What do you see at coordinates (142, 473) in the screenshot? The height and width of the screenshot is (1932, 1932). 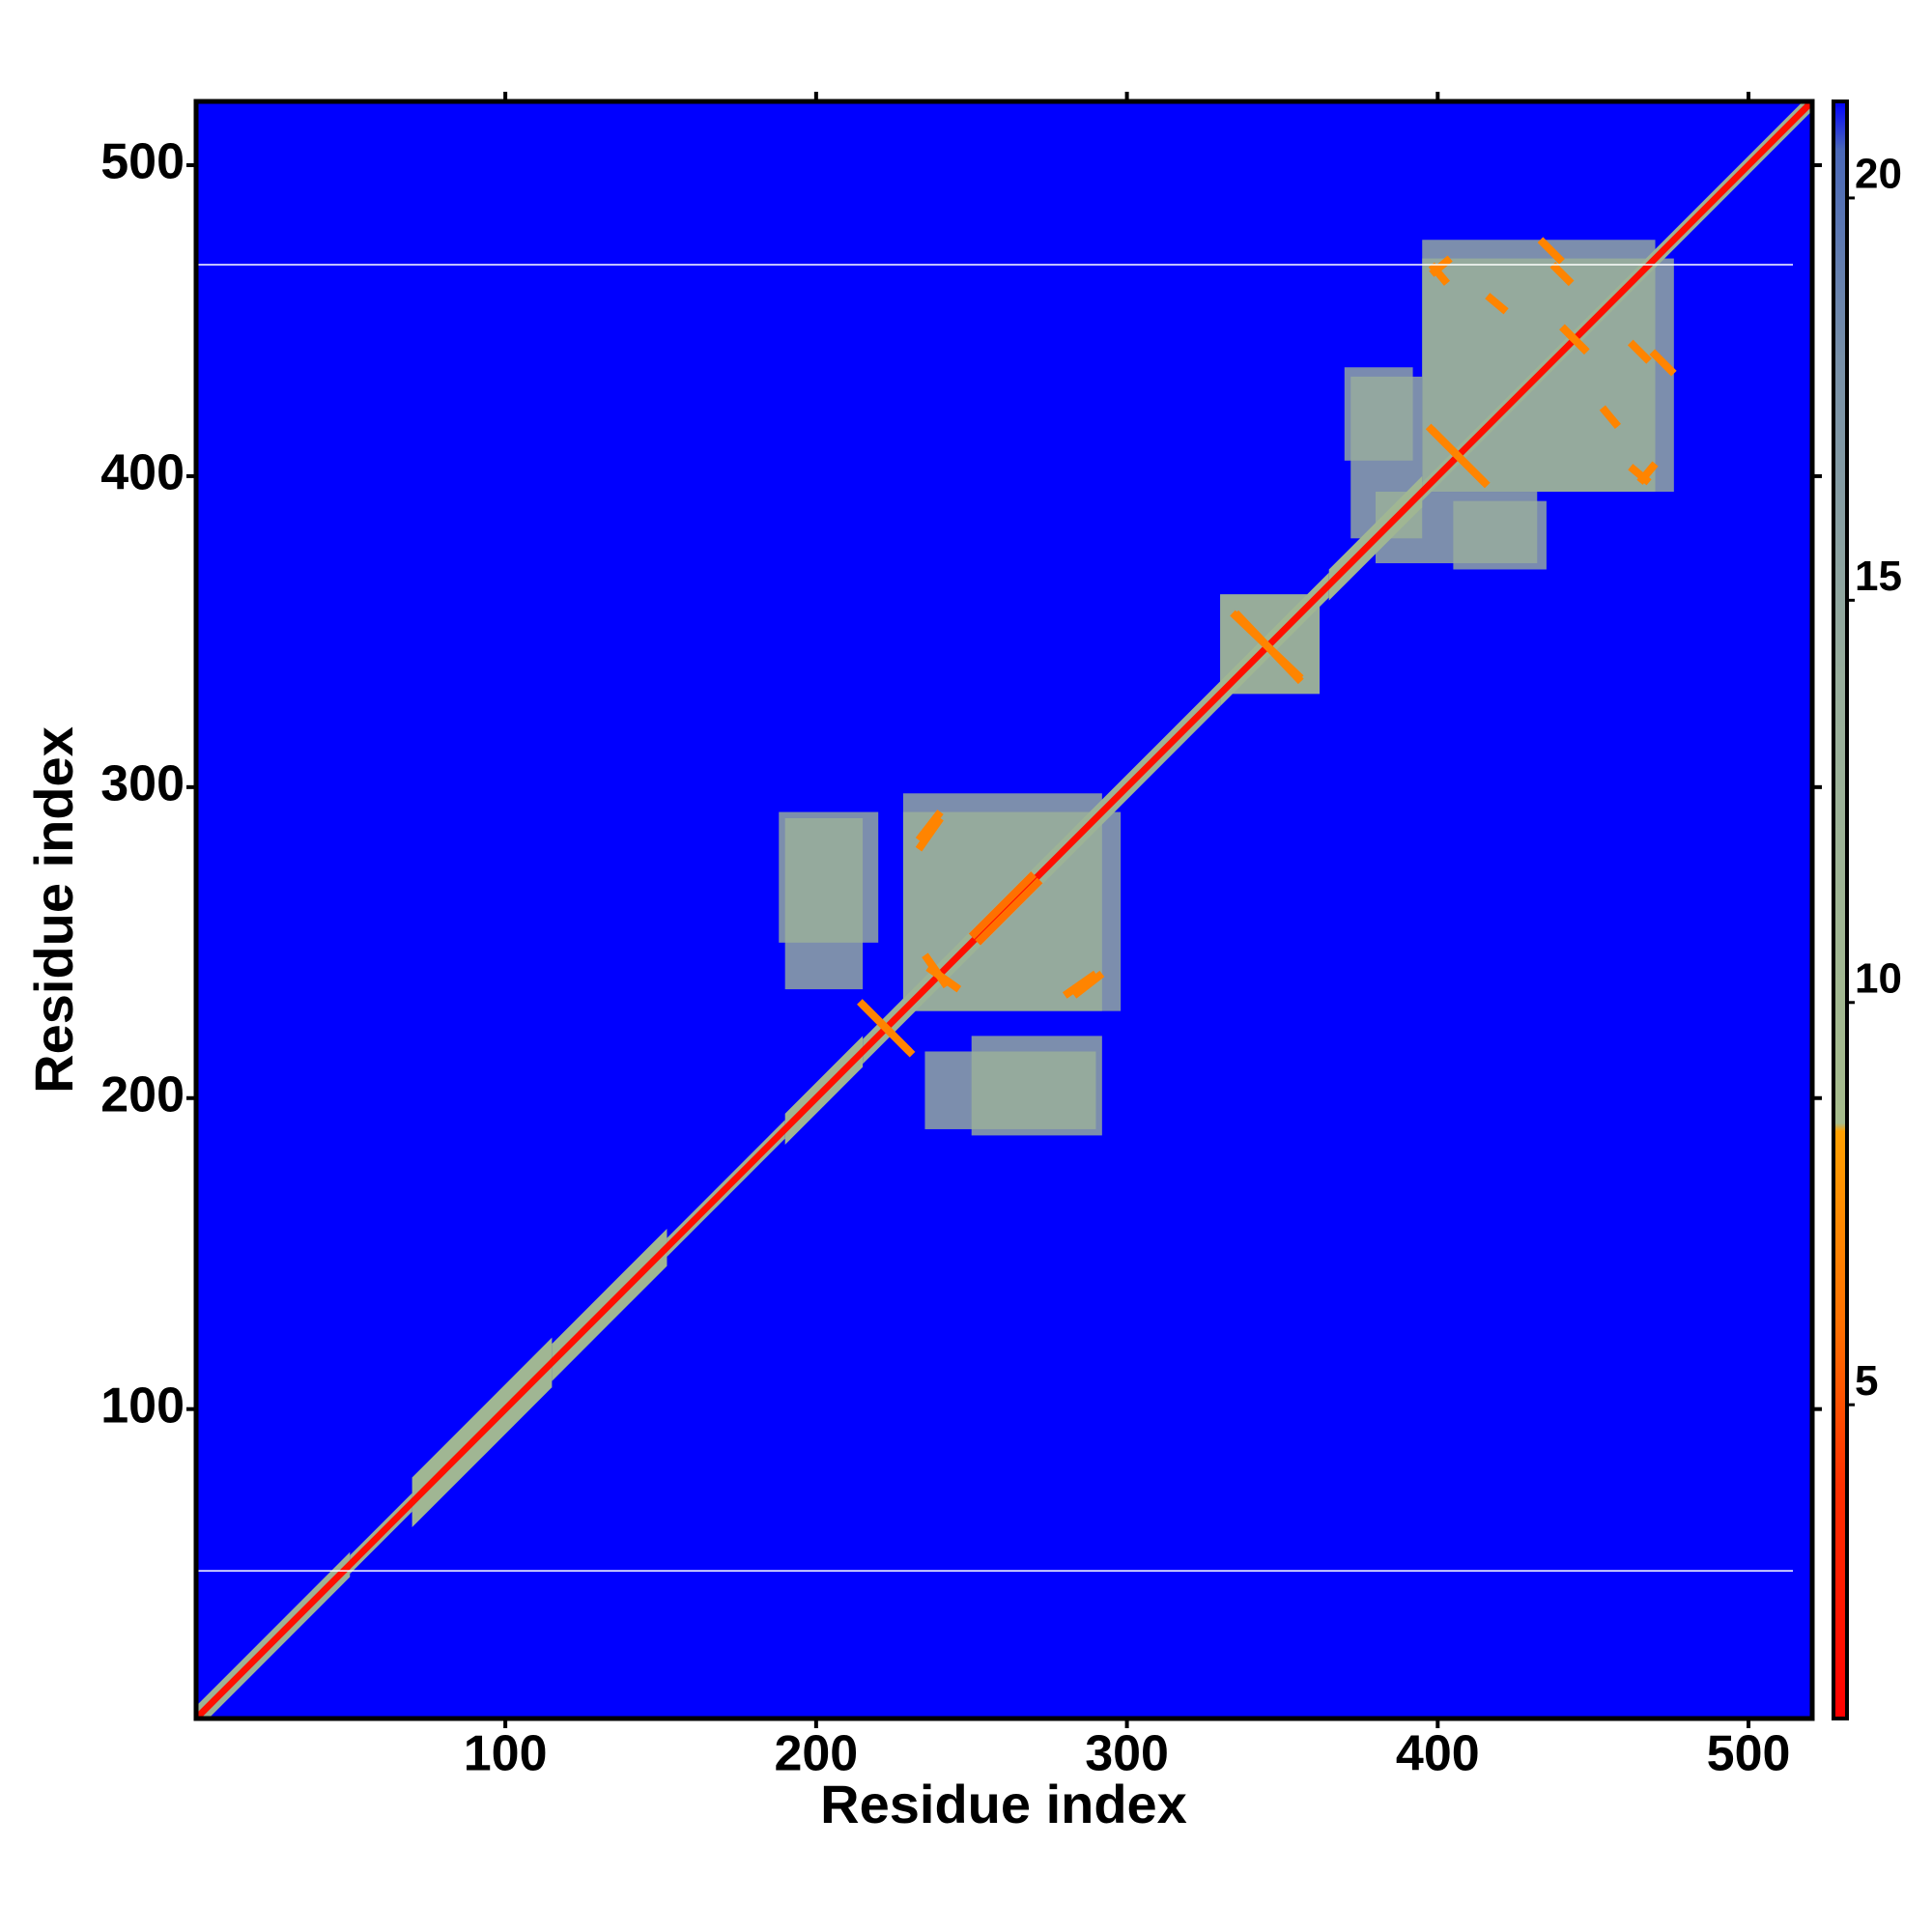 I see `y-tick-label: 400` at bounding box center [142, 473].